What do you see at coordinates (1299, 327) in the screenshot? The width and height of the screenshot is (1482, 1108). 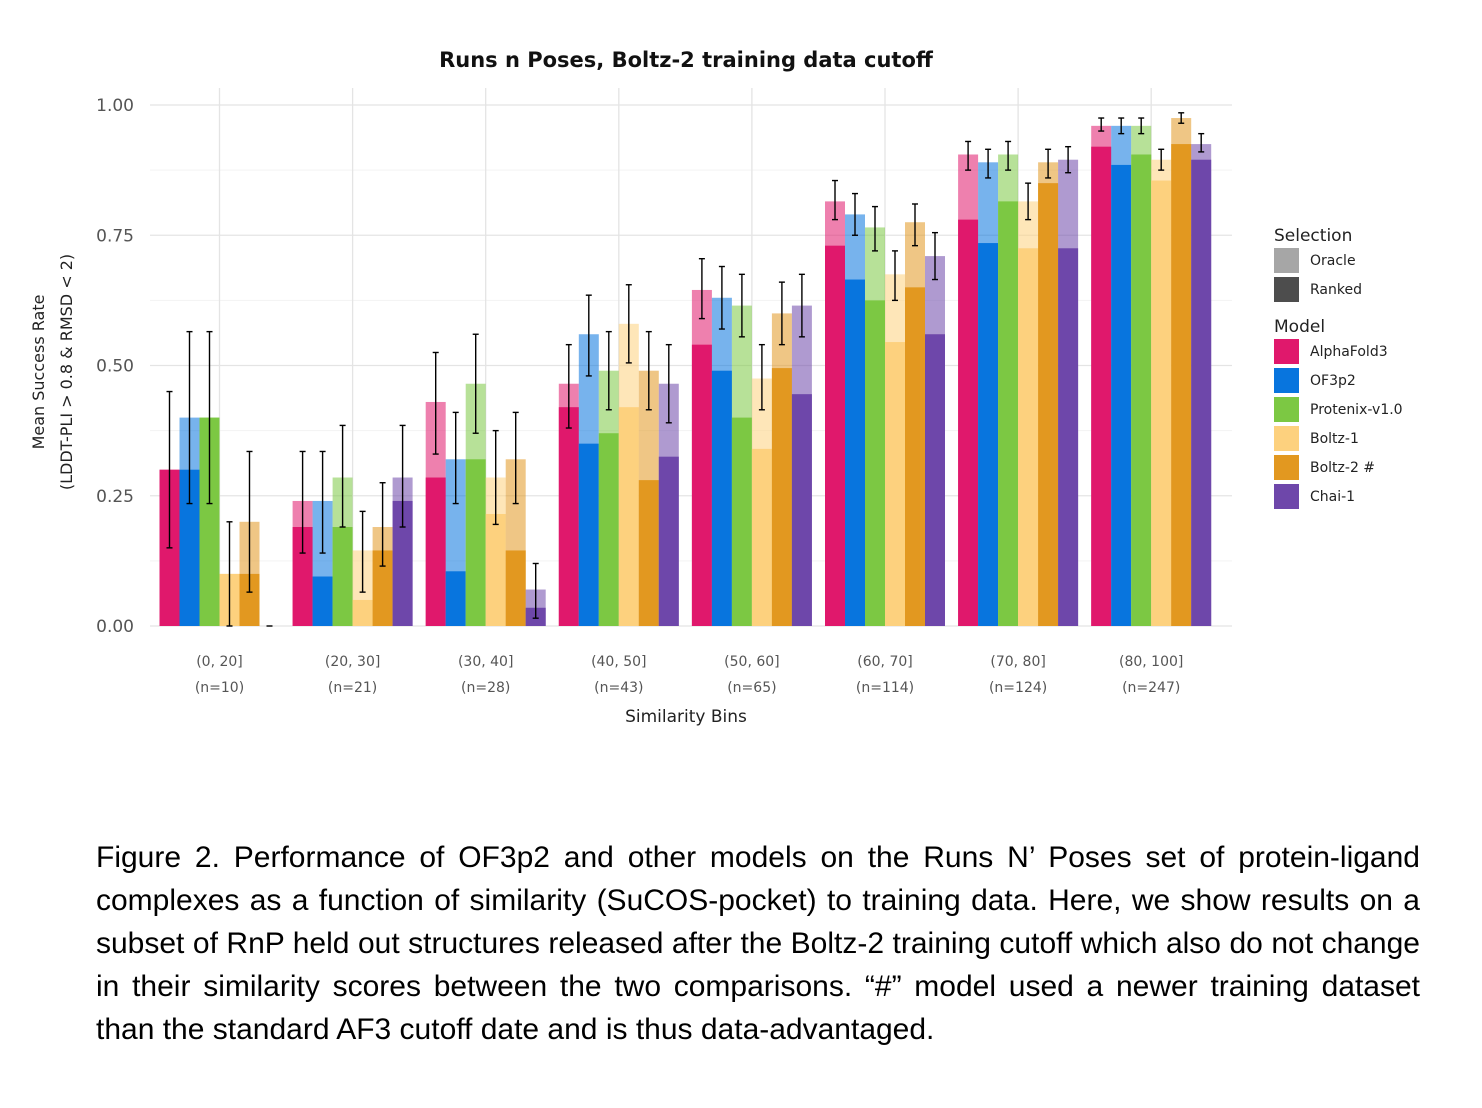 I see `legend-model-title: Model` at bounding box center [1299, 327].